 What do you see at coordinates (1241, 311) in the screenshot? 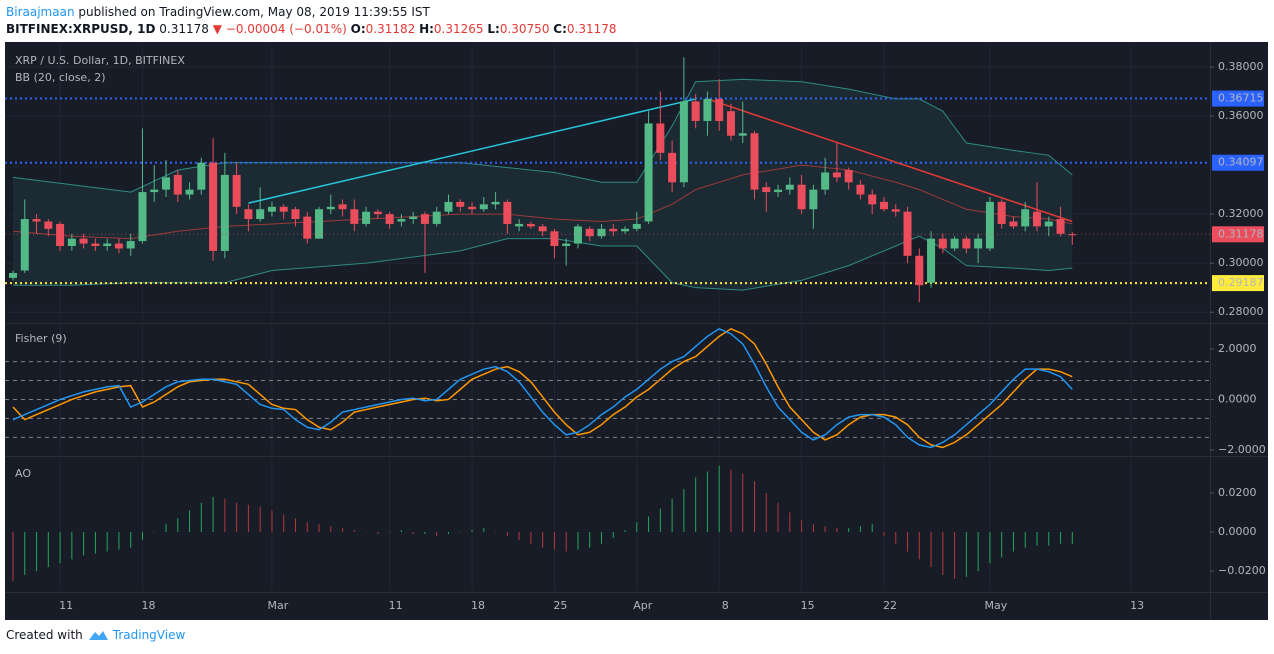
I see `y-tick-label: 0.28000` at bounding box center [1241, 311].